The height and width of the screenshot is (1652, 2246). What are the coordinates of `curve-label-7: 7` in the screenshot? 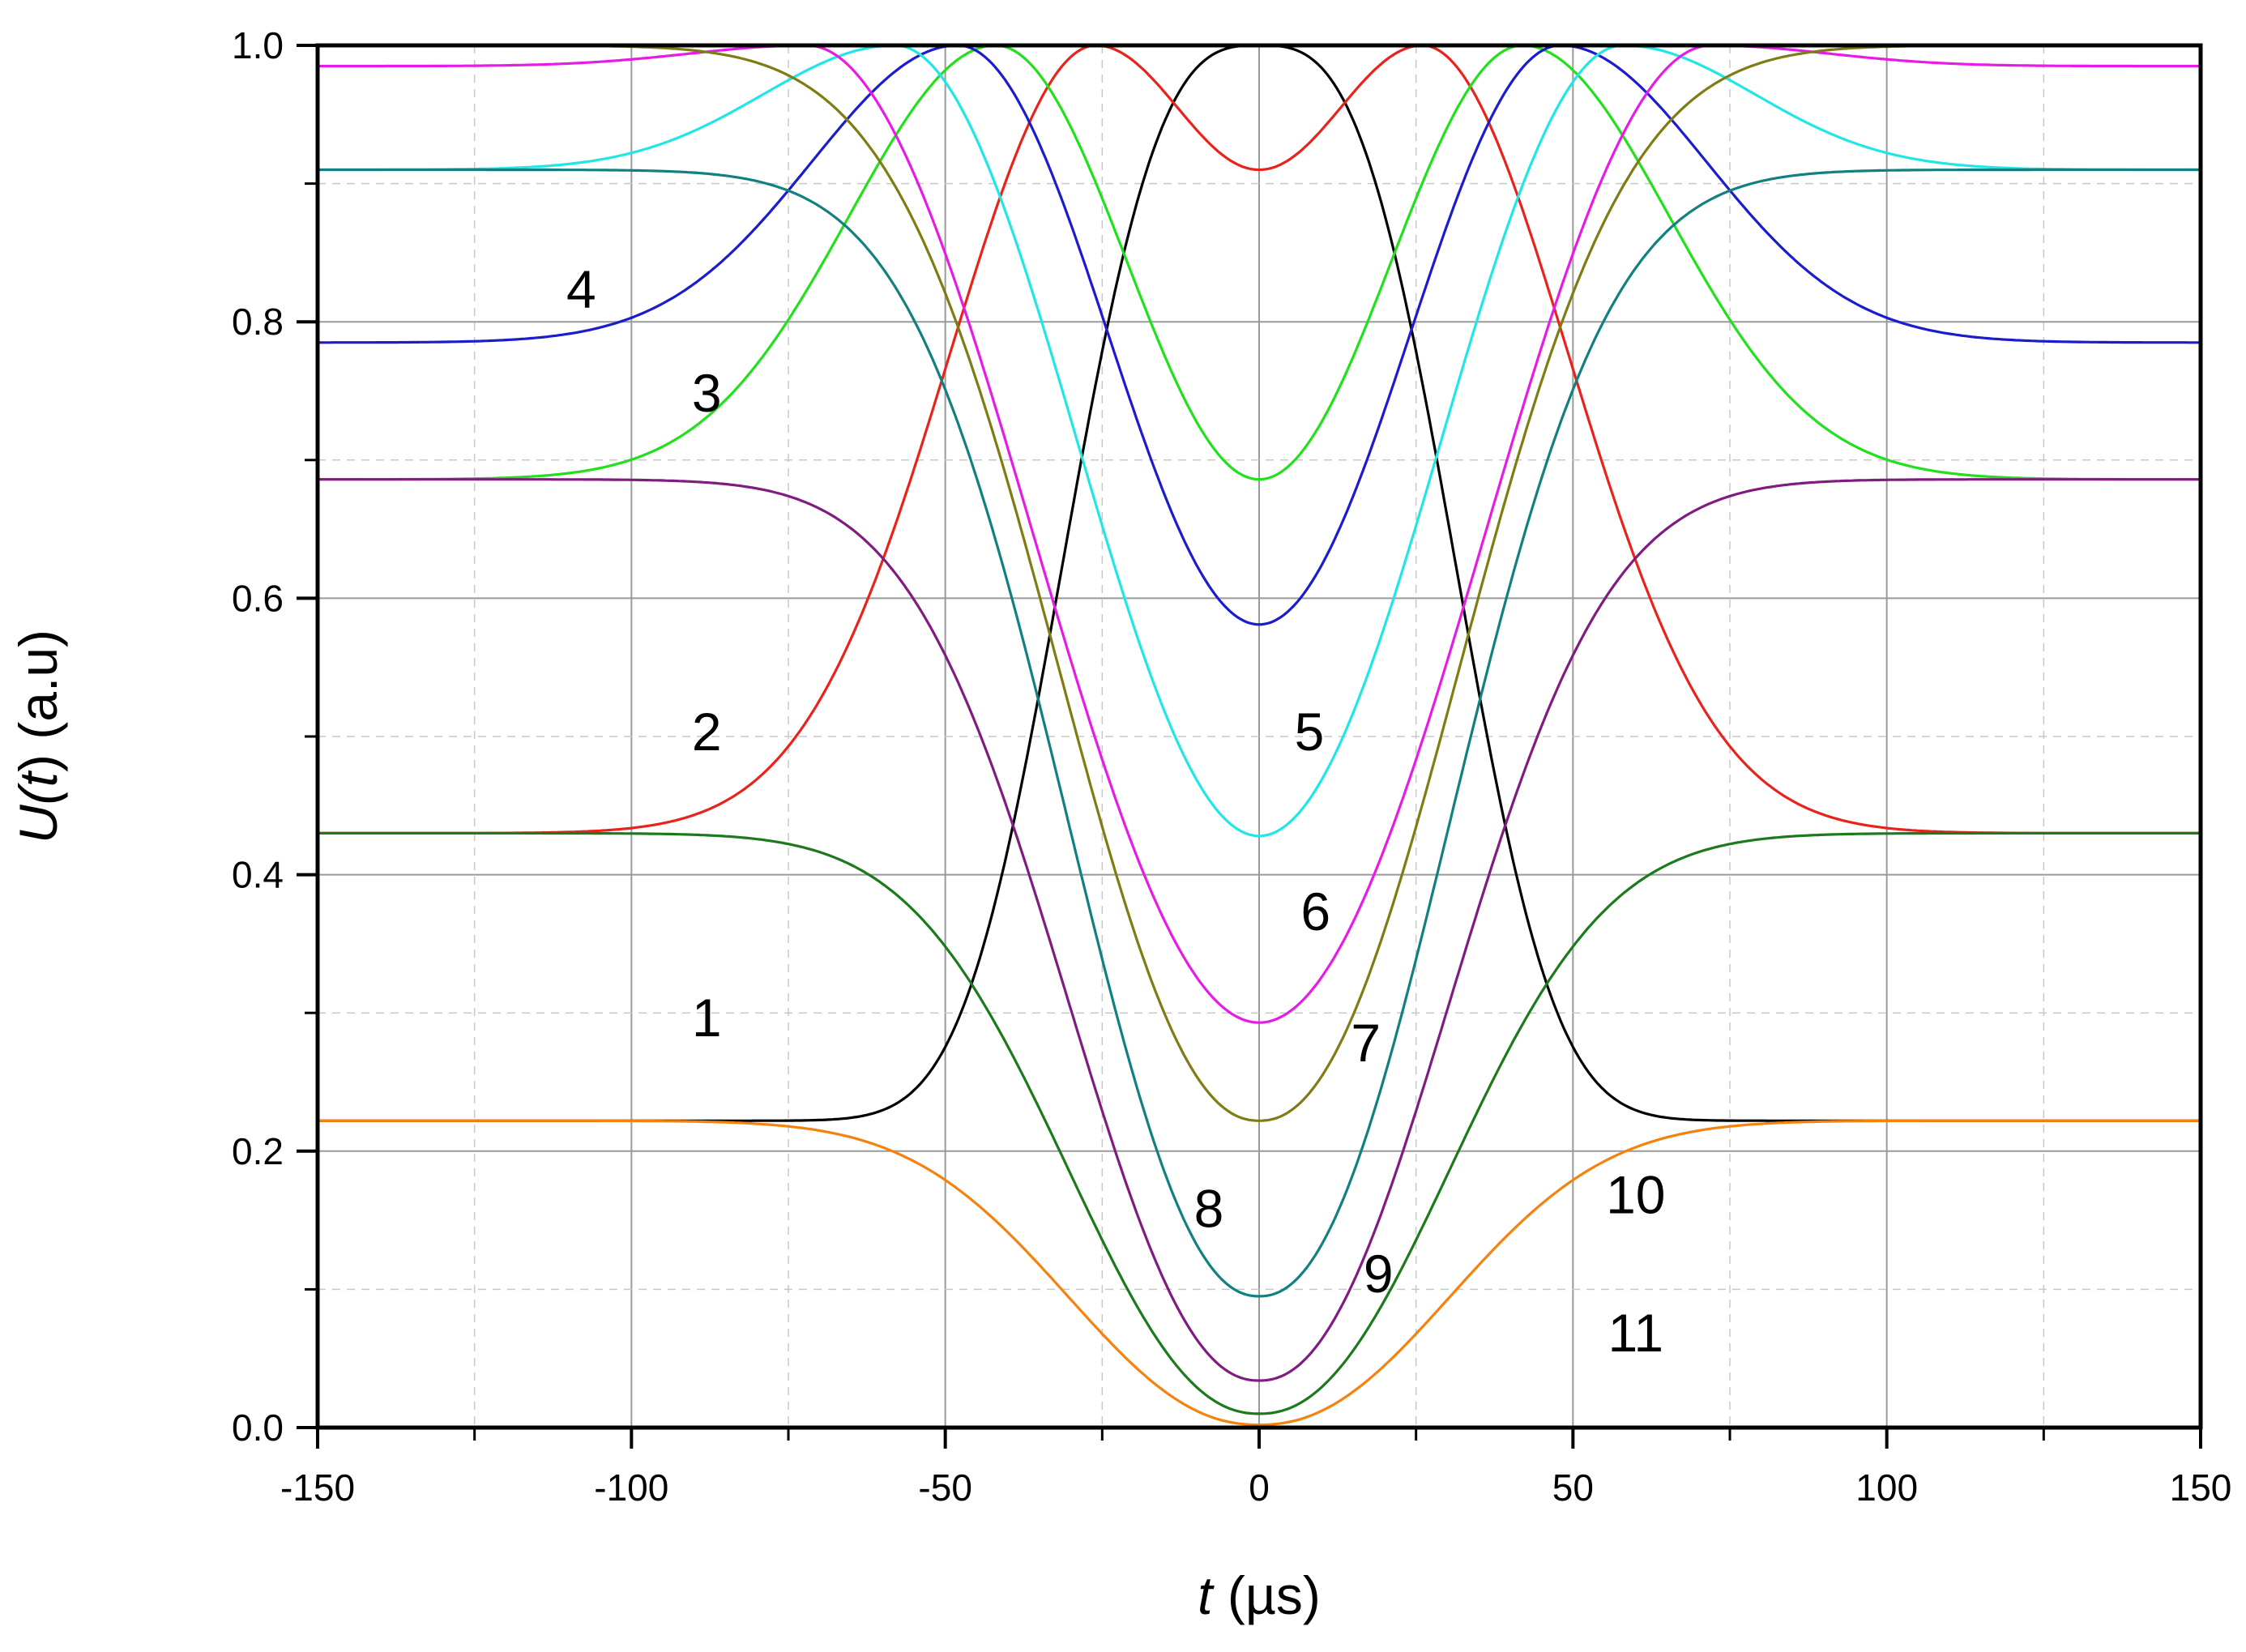 It's located at (1366, 1043).